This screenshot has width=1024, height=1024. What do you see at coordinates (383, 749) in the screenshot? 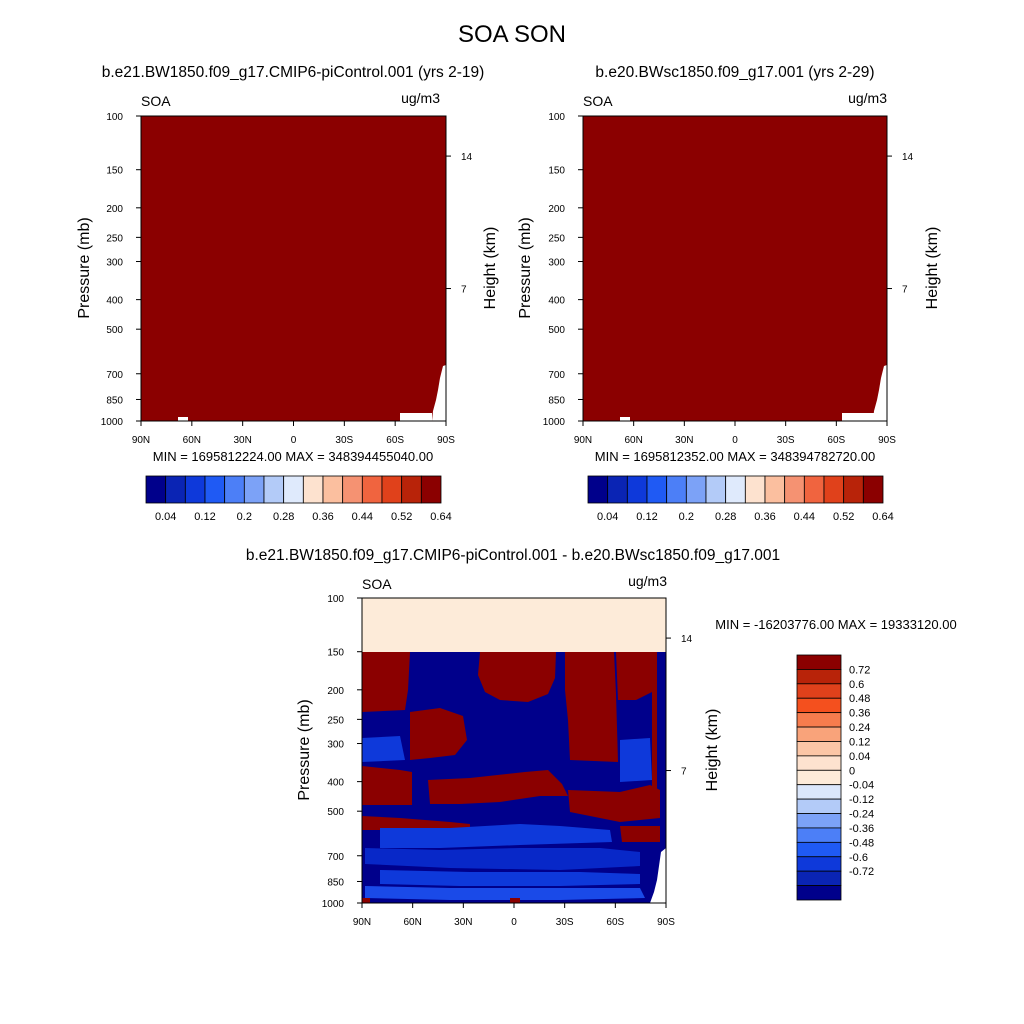
I see `diff-negative-band-mid-n` at bounding box center [383, 749].